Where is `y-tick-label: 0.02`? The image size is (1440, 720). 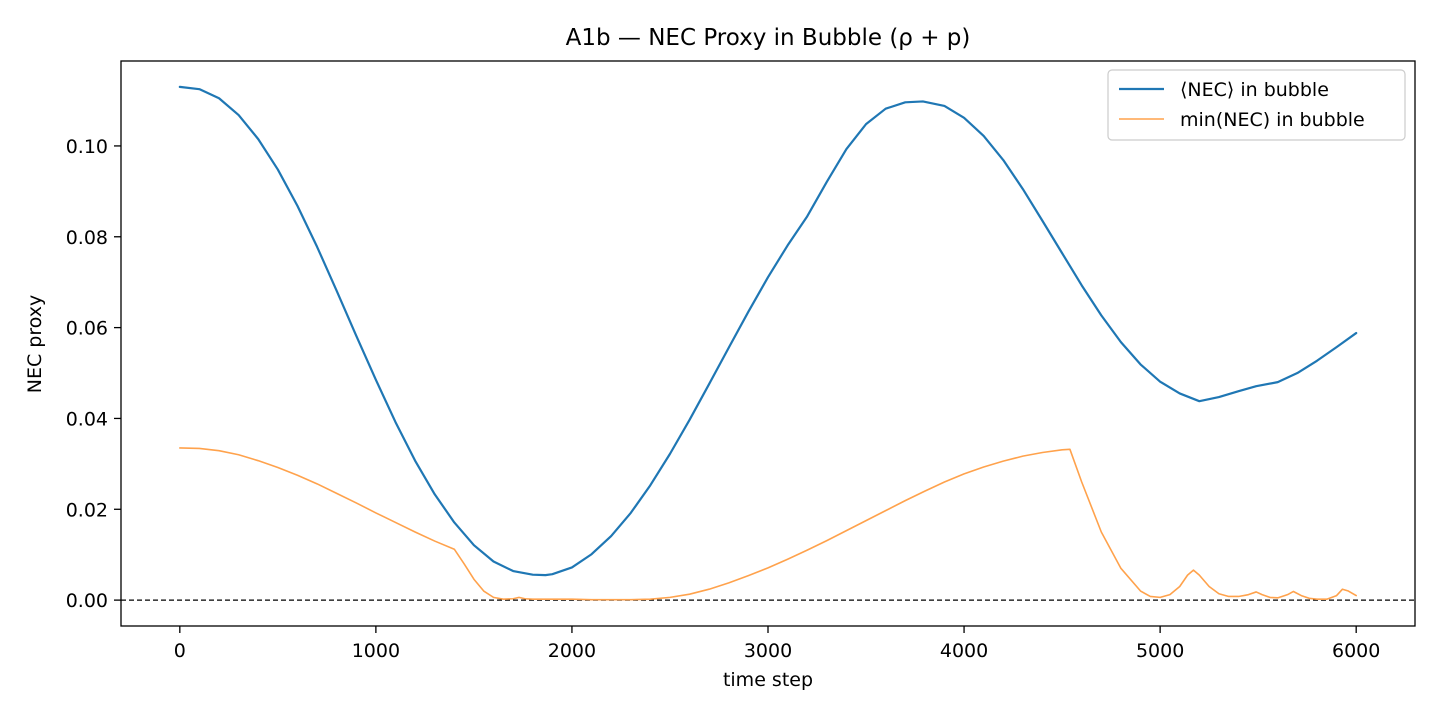 y-tick-label: 0.02 is located at coordinates (87, 510).